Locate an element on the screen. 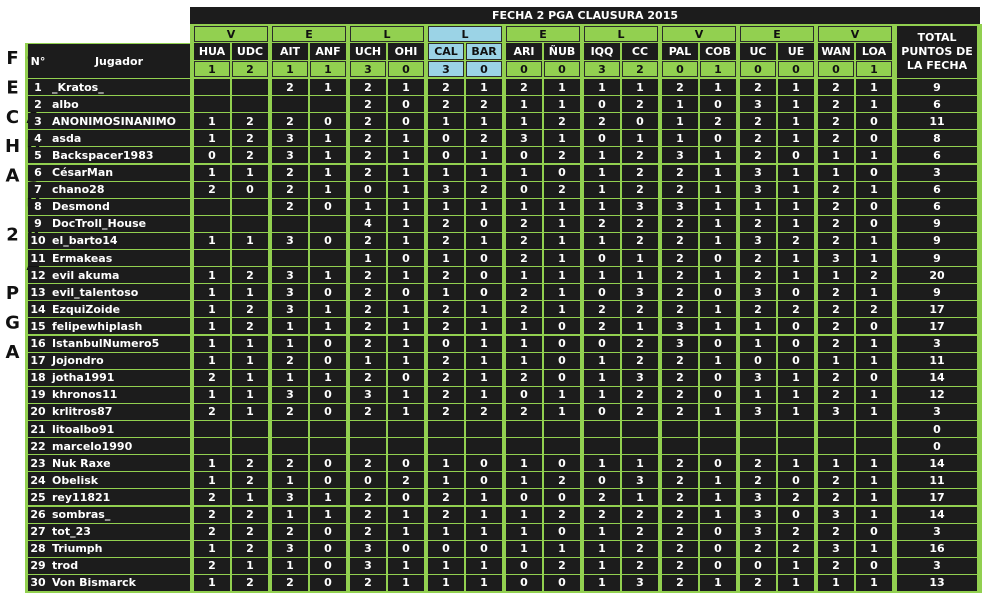  total: 0 is located at coordinates (937, 429).